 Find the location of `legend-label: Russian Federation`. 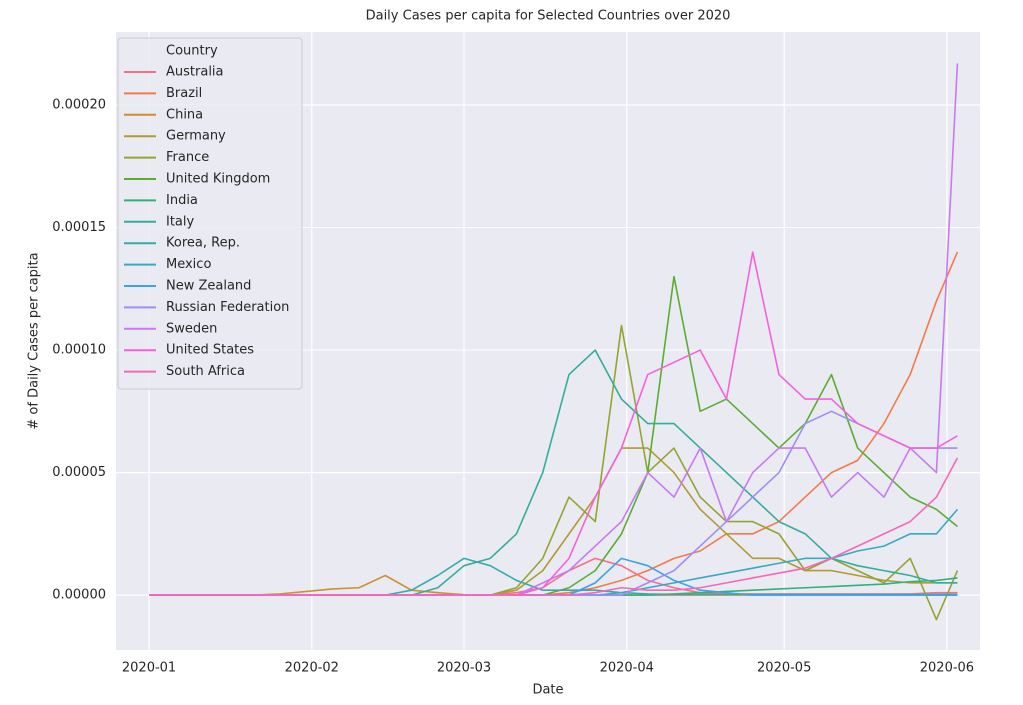

legend-label: Russian Federation is located at coordinates (227, 307).